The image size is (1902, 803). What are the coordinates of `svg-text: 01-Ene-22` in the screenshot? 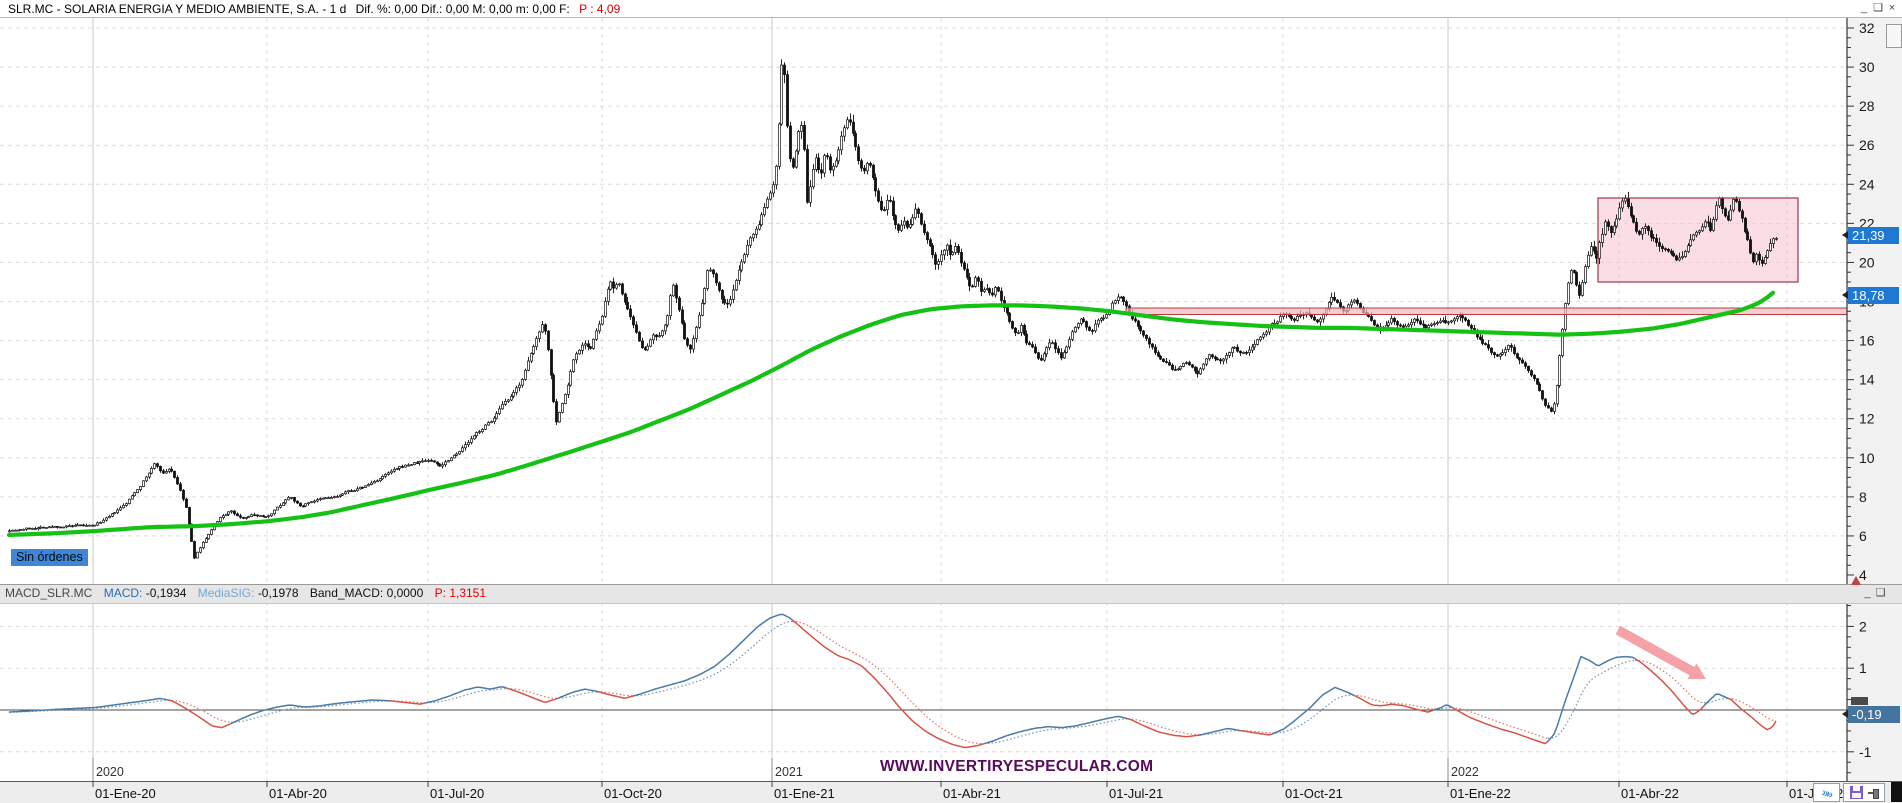 It's located at (1480, 793).